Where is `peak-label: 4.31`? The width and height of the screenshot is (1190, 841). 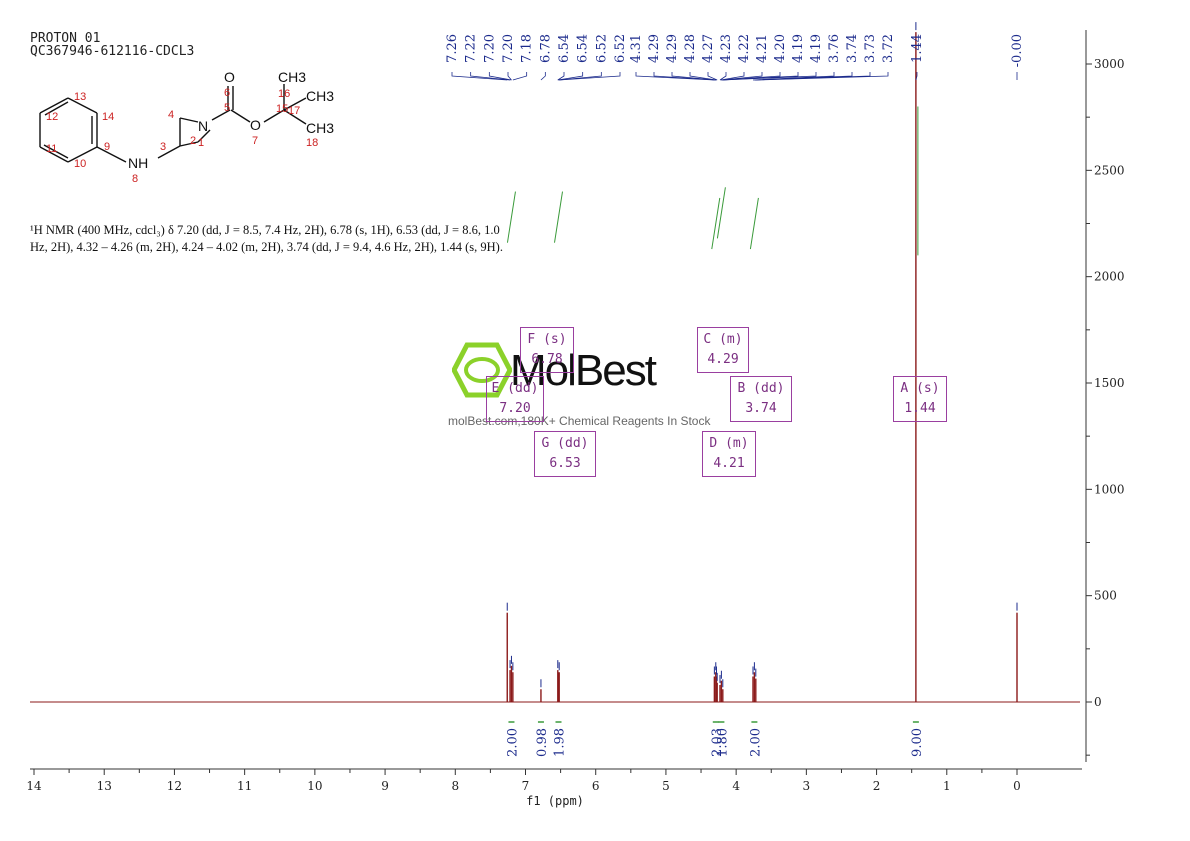 peak-label: 4.31 is located at coordinates (636, 48).